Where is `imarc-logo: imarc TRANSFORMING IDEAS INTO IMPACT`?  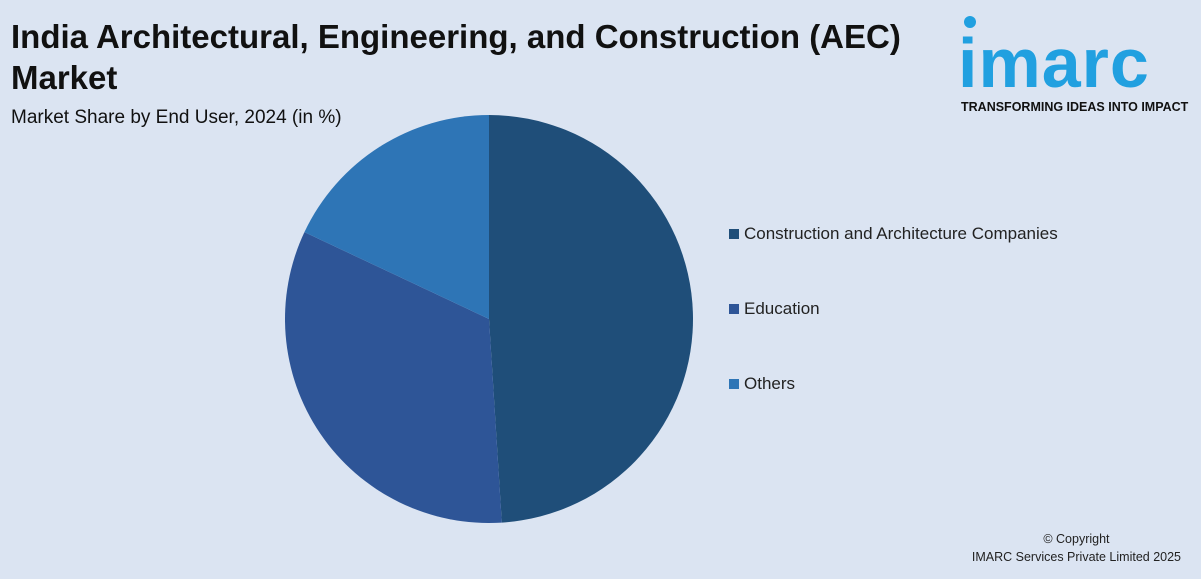
imarc-logo: imarc TRANSFORMING IDEAS INTO IMPACT is located at coordinates (1074, 66).